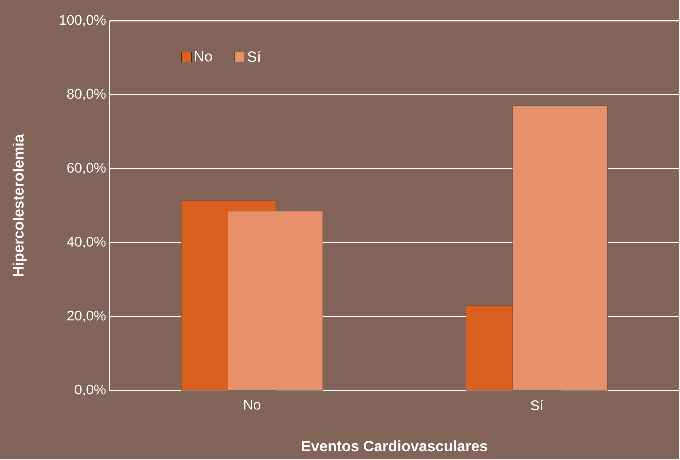 The height and width of the screenshot is (460, 680). Describe the element at coordinates (90, 391) in the screenshot. I see `y-tick-label: 0,0%` at that location.